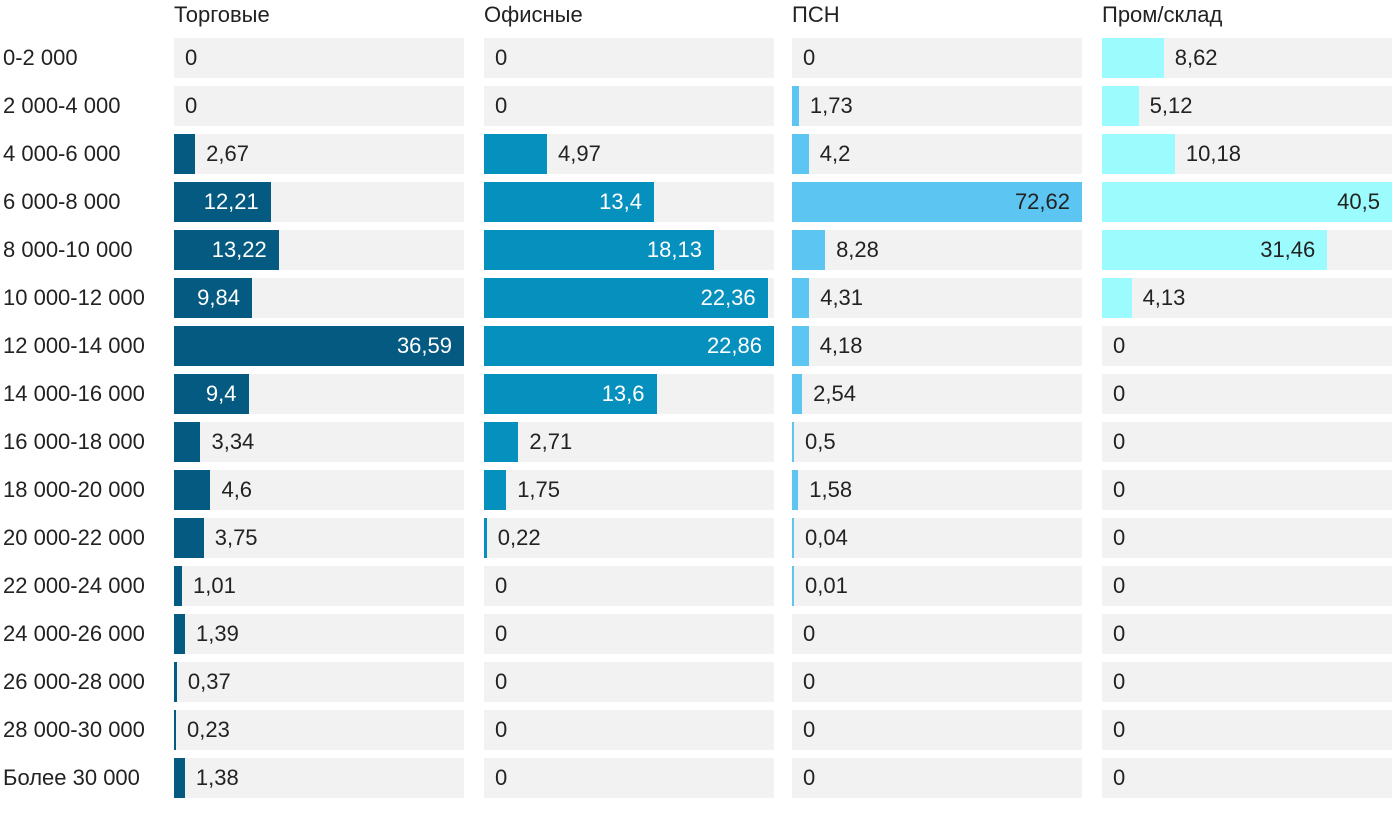 The height and width of the screenshot is (814, 1400). I want to click on bar-track: 22,86, so click(629, 346).